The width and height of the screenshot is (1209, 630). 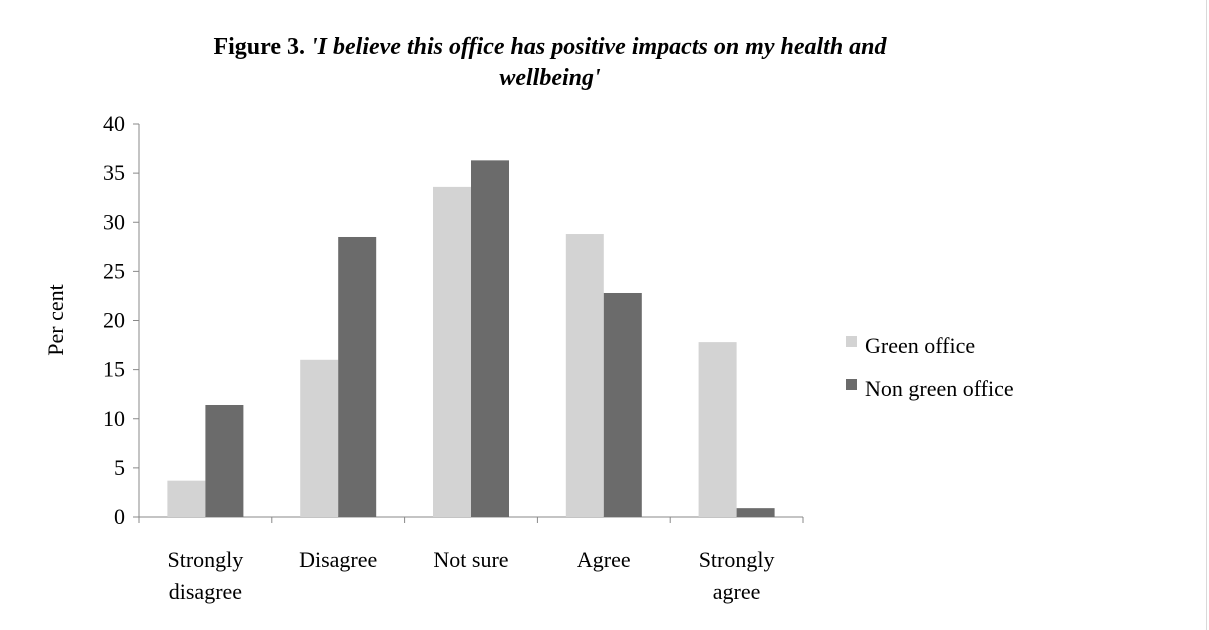 I want to click on y-tick-label: 5, so click(x=119, y=467).